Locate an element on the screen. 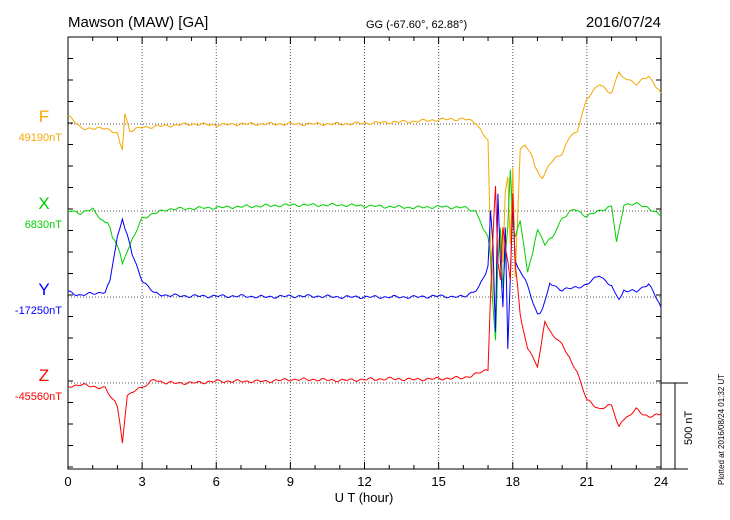  x-tick-label: 0 is located at coordinates (67, 481).